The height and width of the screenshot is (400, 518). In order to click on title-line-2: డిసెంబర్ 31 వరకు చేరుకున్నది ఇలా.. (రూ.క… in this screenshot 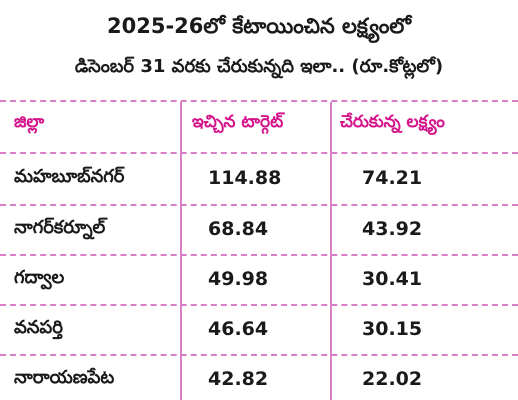, I will do `click(259, 66)`.